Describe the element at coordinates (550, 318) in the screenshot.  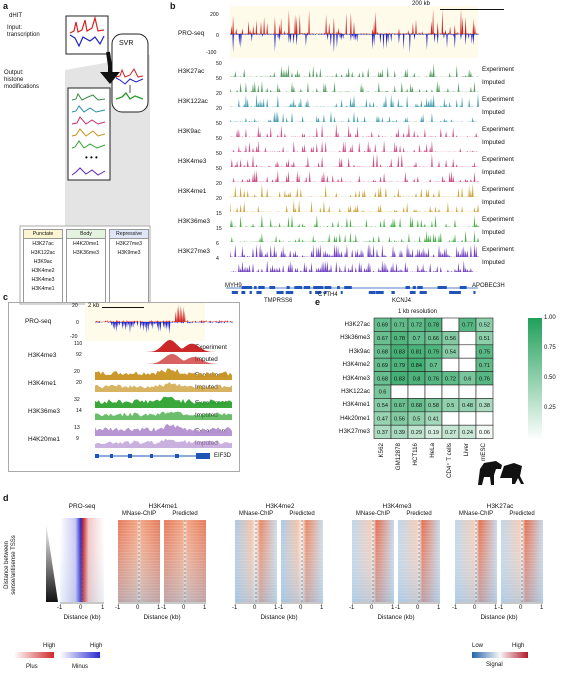
I see `colorbar-max: 1.00` at that location.